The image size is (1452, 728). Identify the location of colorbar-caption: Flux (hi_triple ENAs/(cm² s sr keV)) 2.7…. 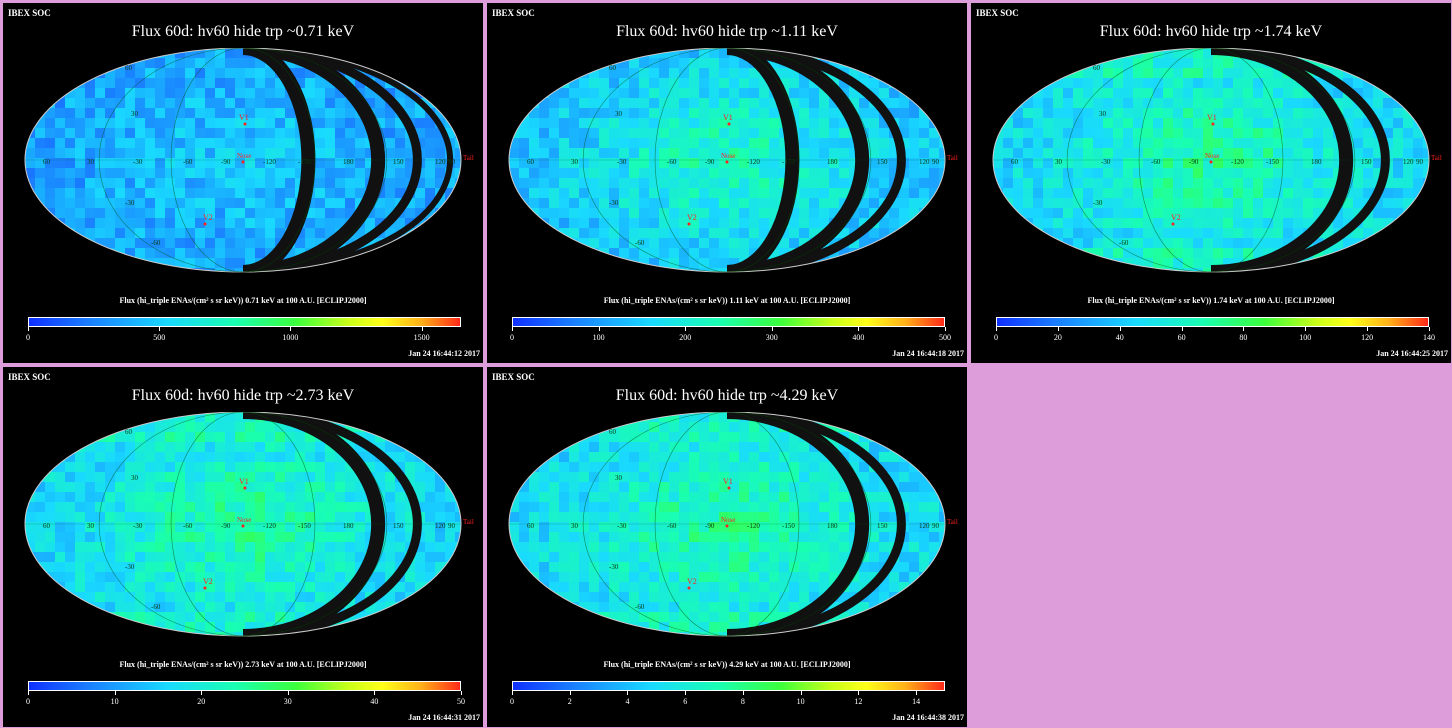
(243, 664).